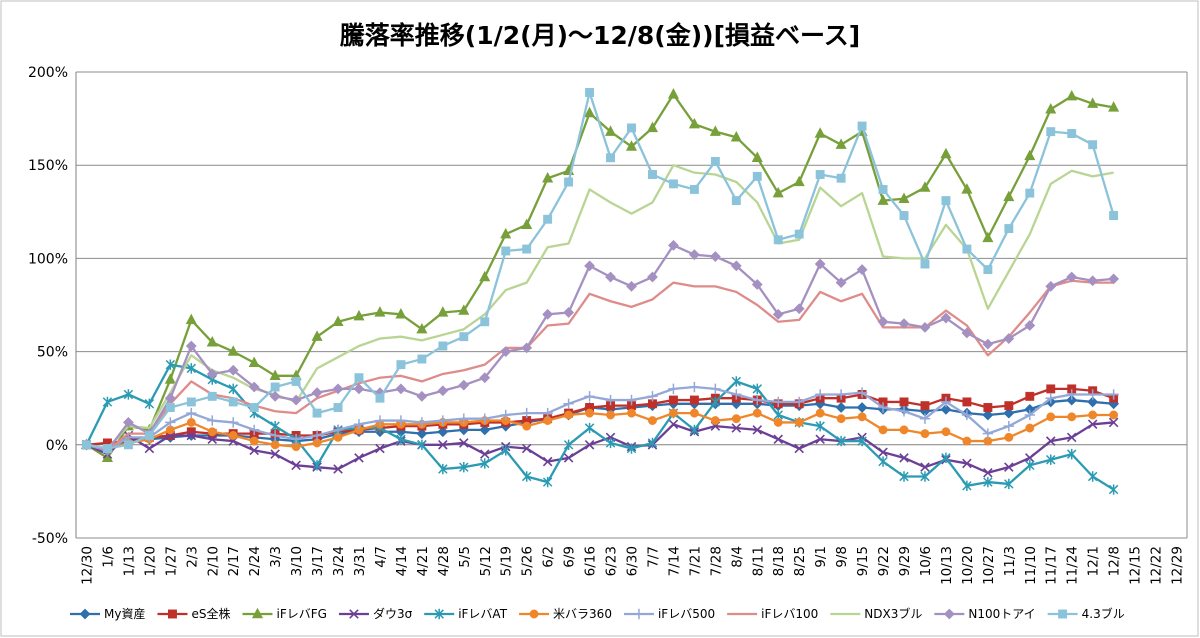 The width and height of the screenshot is (1200, 638). I want to click on x-tick-label: 9/8, so click(842, 557).